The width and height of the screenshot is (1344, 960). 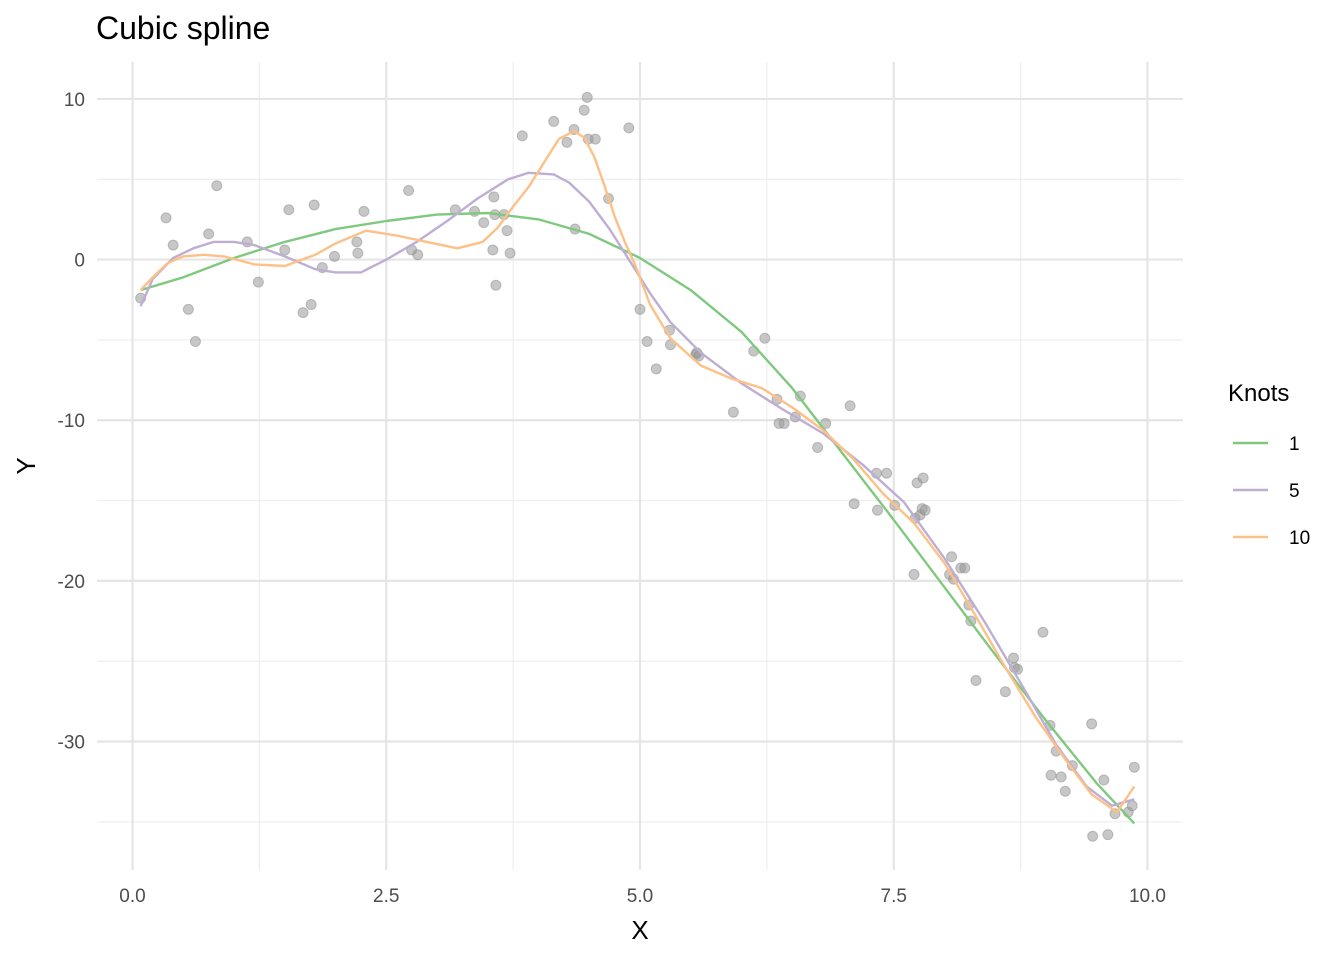 I want to click on y-tick-labels: 10 0 -10 -20 -30, so click(x=71, y=422).